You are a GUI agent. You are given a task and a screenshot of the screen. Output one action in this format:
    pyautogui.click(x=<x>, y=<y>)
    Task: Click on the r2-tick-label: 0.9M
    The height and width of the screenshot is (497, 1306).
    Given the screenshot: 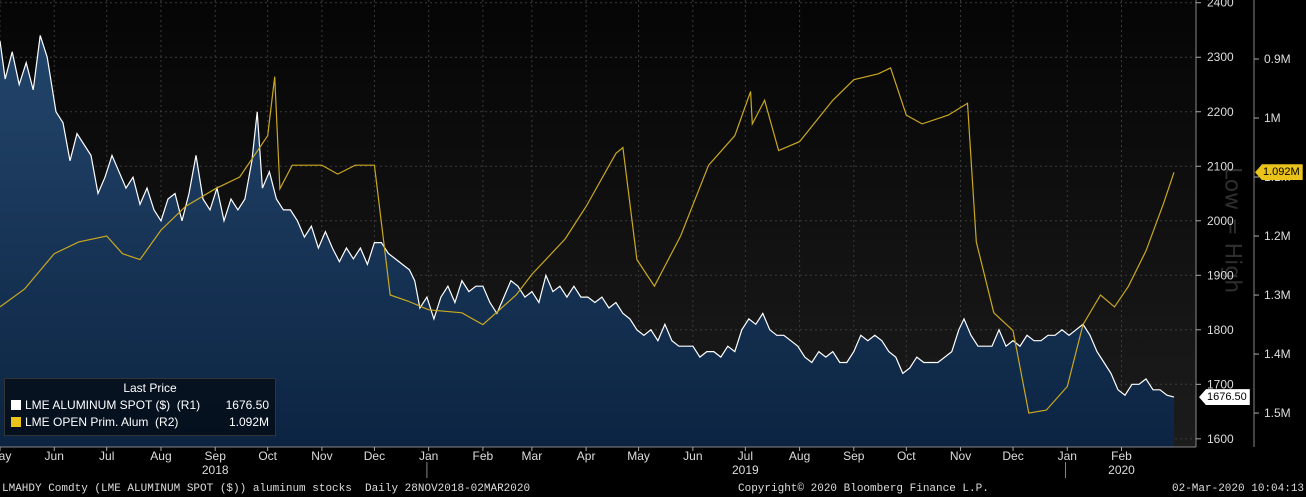 What is the action you would take?
    pyautogui.click(x=1277, y=59)
    